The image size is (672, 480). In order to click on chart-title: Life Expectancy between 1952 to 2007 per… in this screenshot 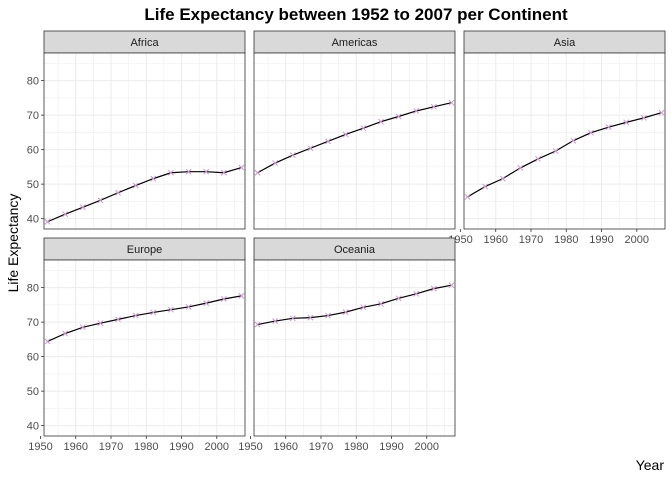, I will do `click(356, 14)`.